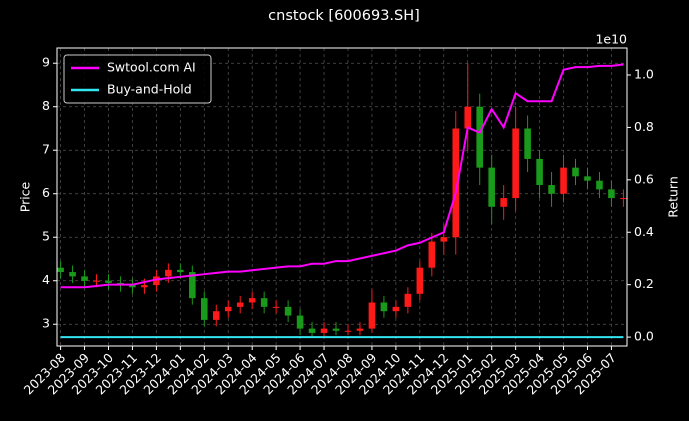 This screenshot has width=689, height=421. I want to click on y2-offset-label: 1e10, so click(611, 39).